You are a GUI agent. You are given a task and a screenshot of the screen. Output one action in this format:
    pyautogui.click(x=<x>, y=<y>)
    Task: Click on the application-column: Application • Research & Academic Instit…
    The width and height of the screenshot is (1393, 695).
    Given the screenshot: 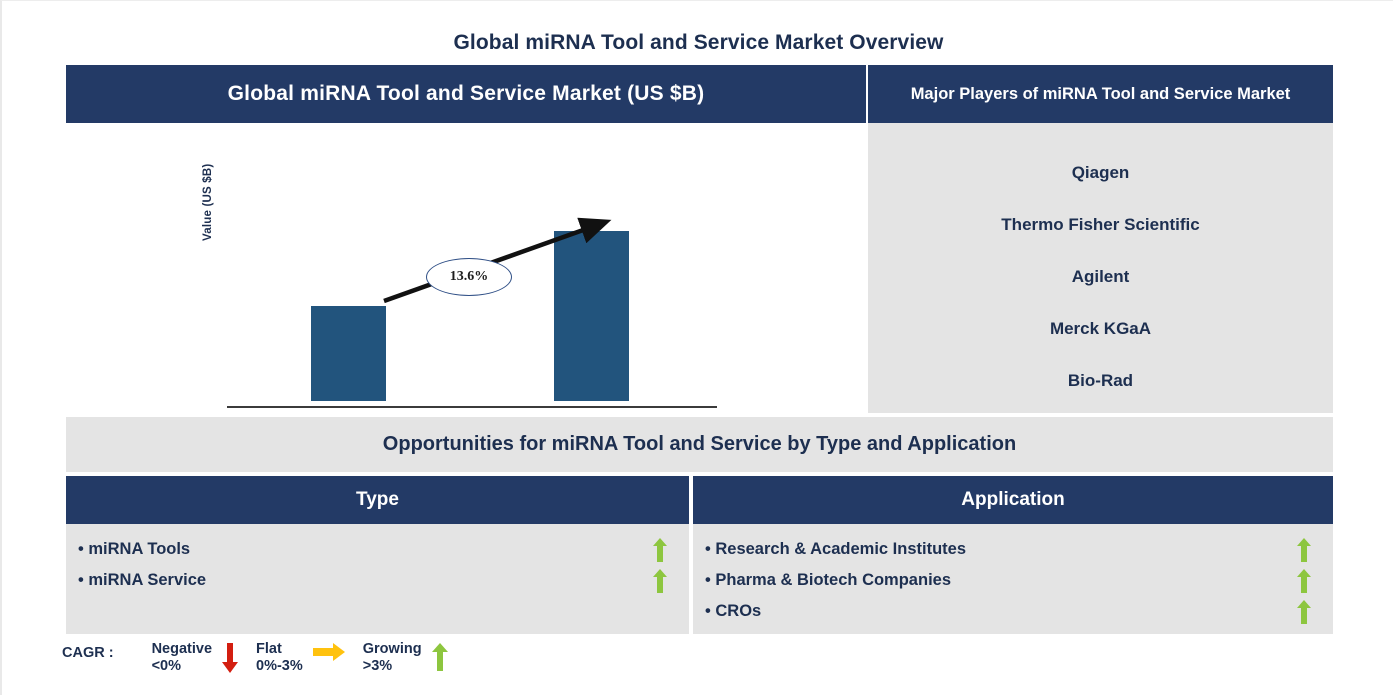 What is the action you would take?
    pyautogui.click(x=1013, y=555)
    